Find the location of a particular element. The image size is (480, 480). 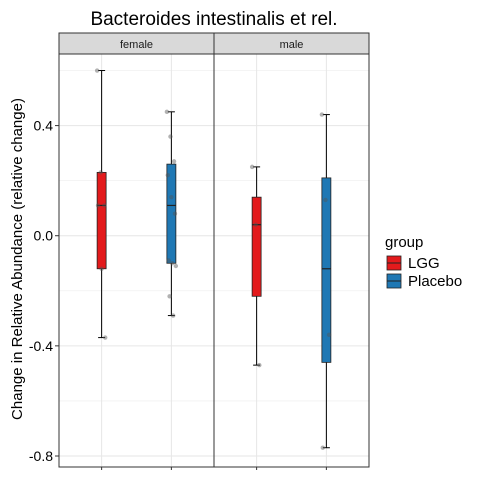

box-female-Placebo is located at coordinates (171, 213).